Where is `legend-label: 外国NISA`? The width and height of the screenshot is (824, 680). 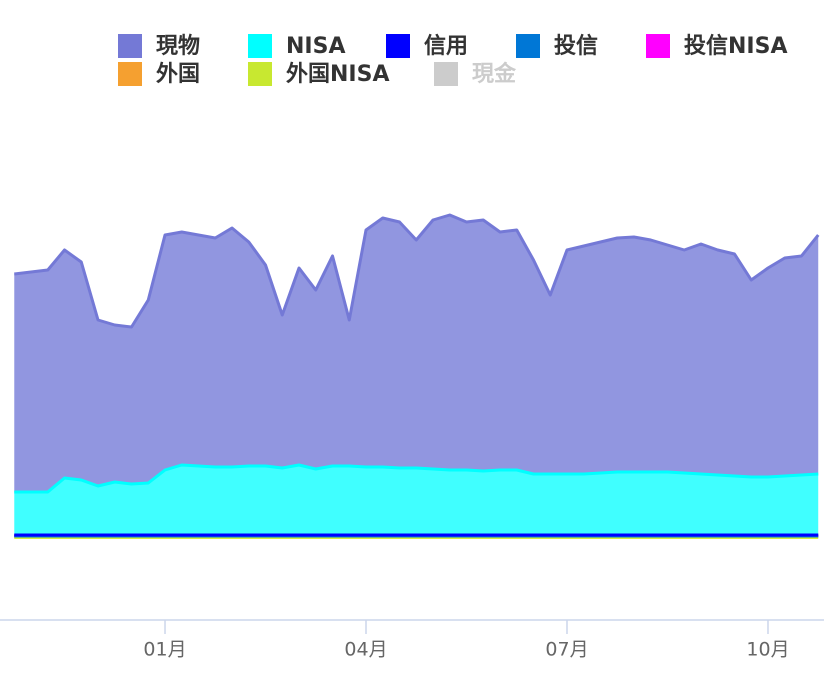 legend-label: 外国NISA is located at coordinates (337, 74).